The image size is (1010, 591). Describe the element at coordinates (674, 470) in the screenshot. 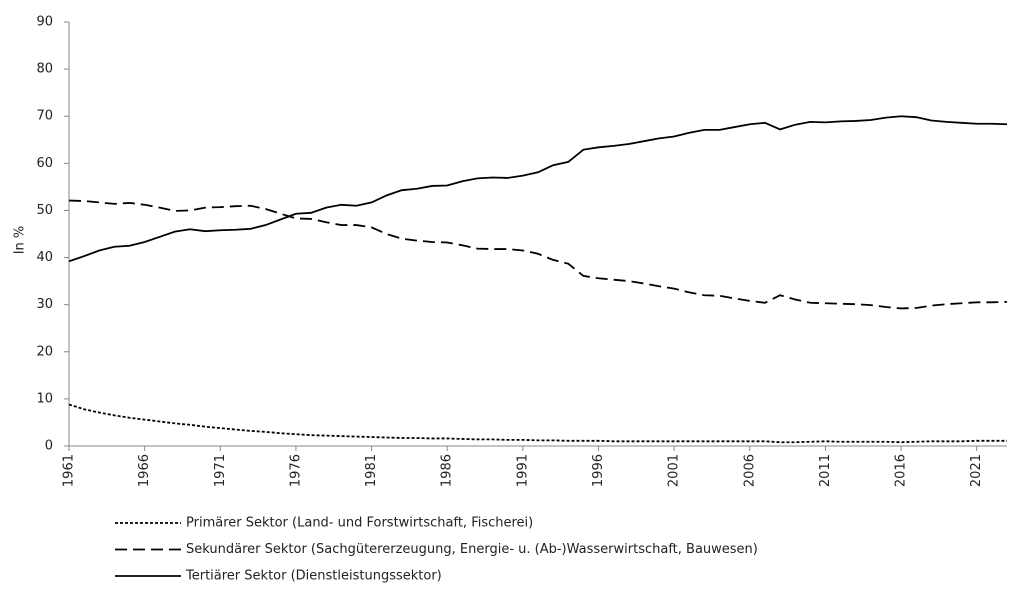

I see `x-tick-label: 2001` at that location.